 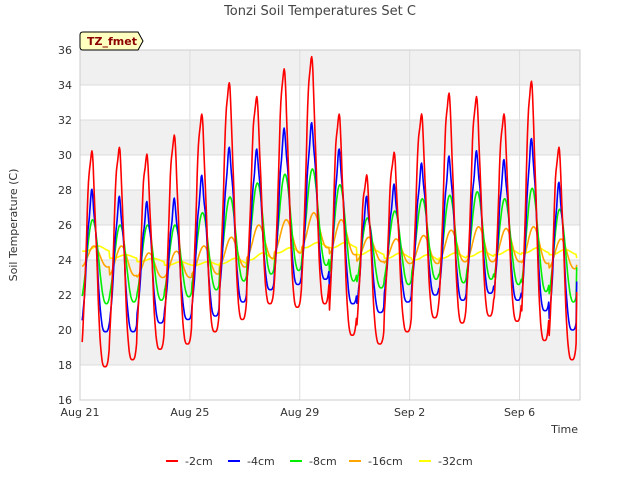 What do you see at coordinates (65, 120) in the screenshot?
I see `y-tick-label: 32` at bounding box center [65, 120].